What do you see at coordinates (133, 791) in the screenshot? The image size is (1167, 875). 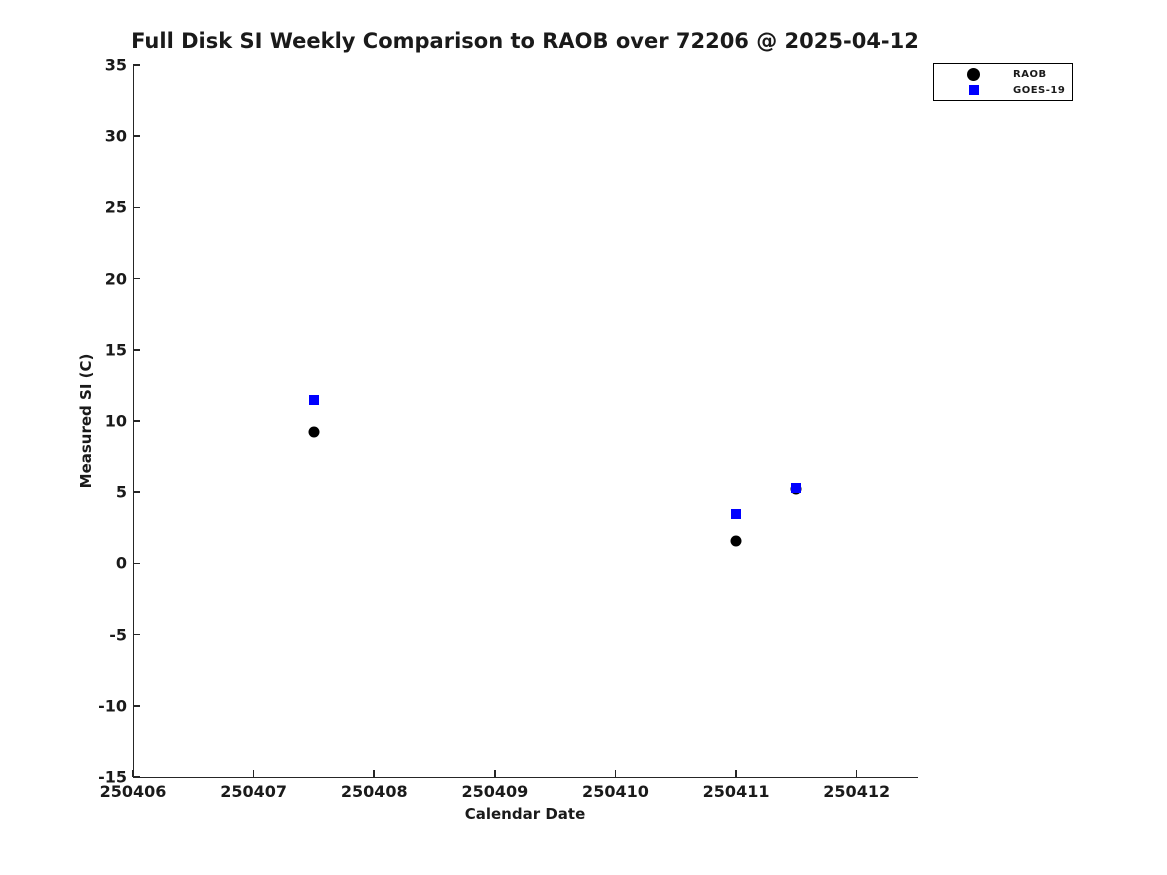 I see `x-tick-label: 250406` at bounding box center [133, 791].